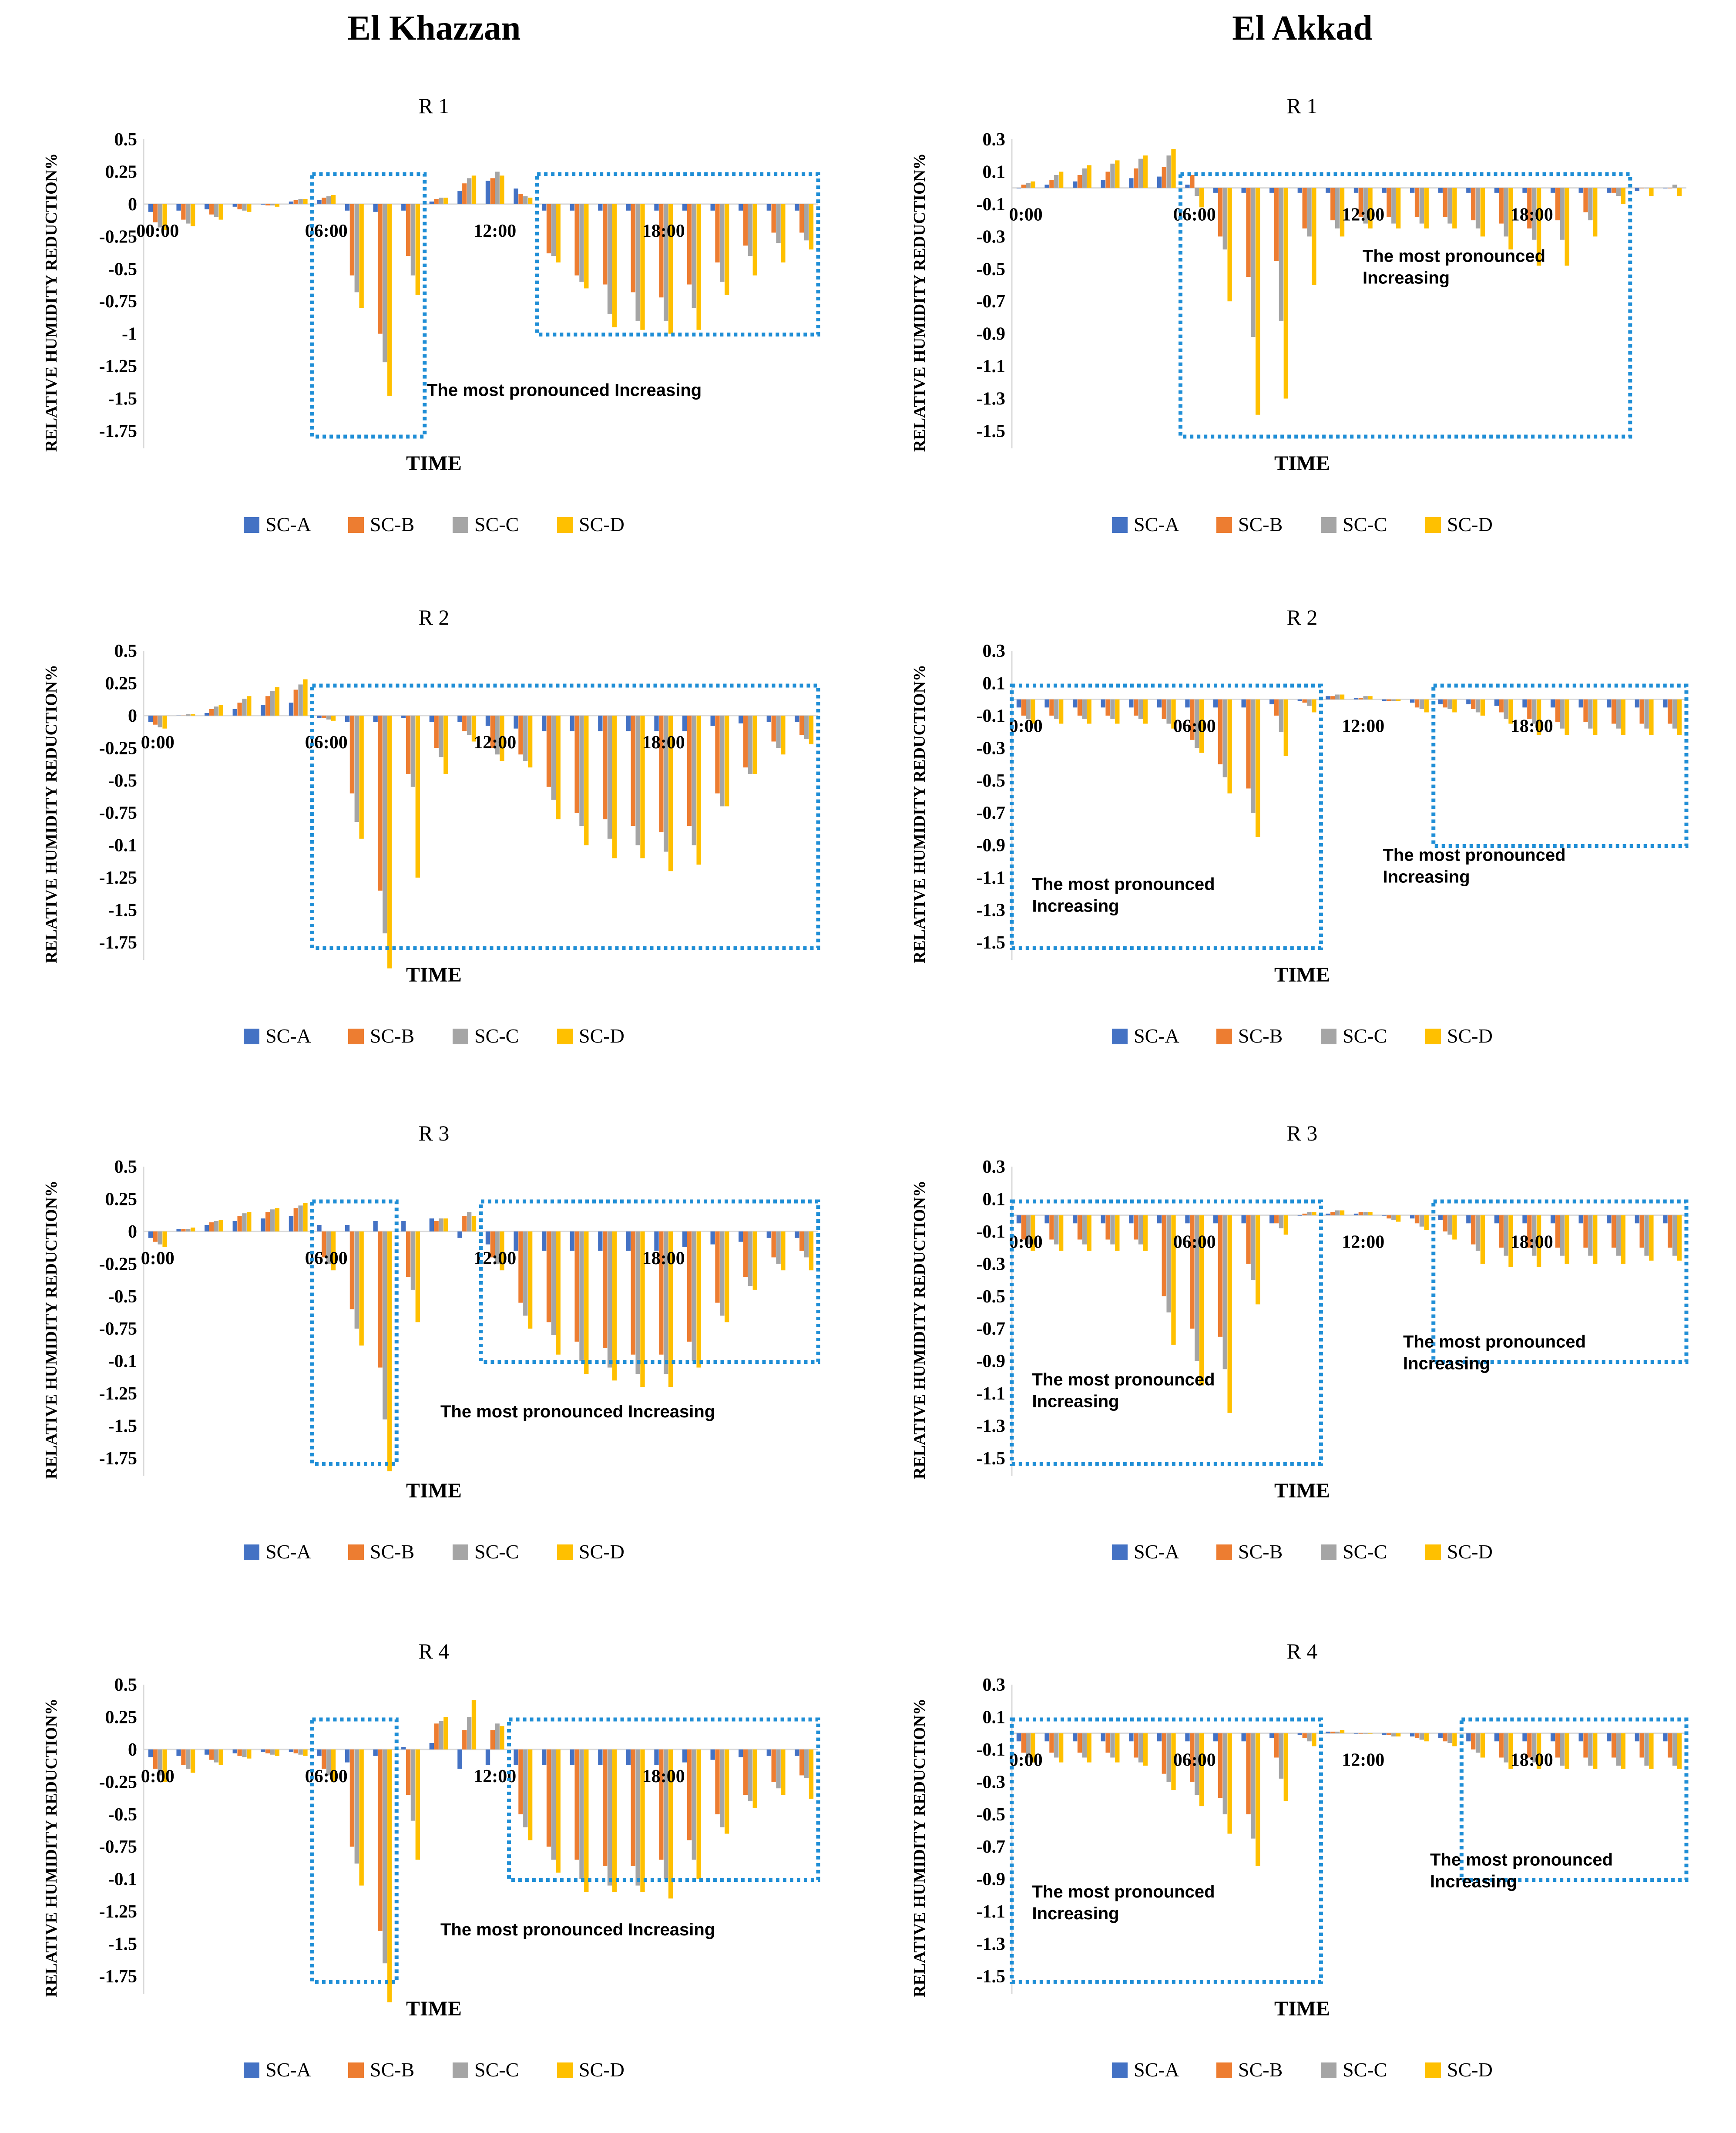 The image size is (1736, 2133). I want to click on annotation-text: The most pronounced Increasing, so click(1522, 1870).